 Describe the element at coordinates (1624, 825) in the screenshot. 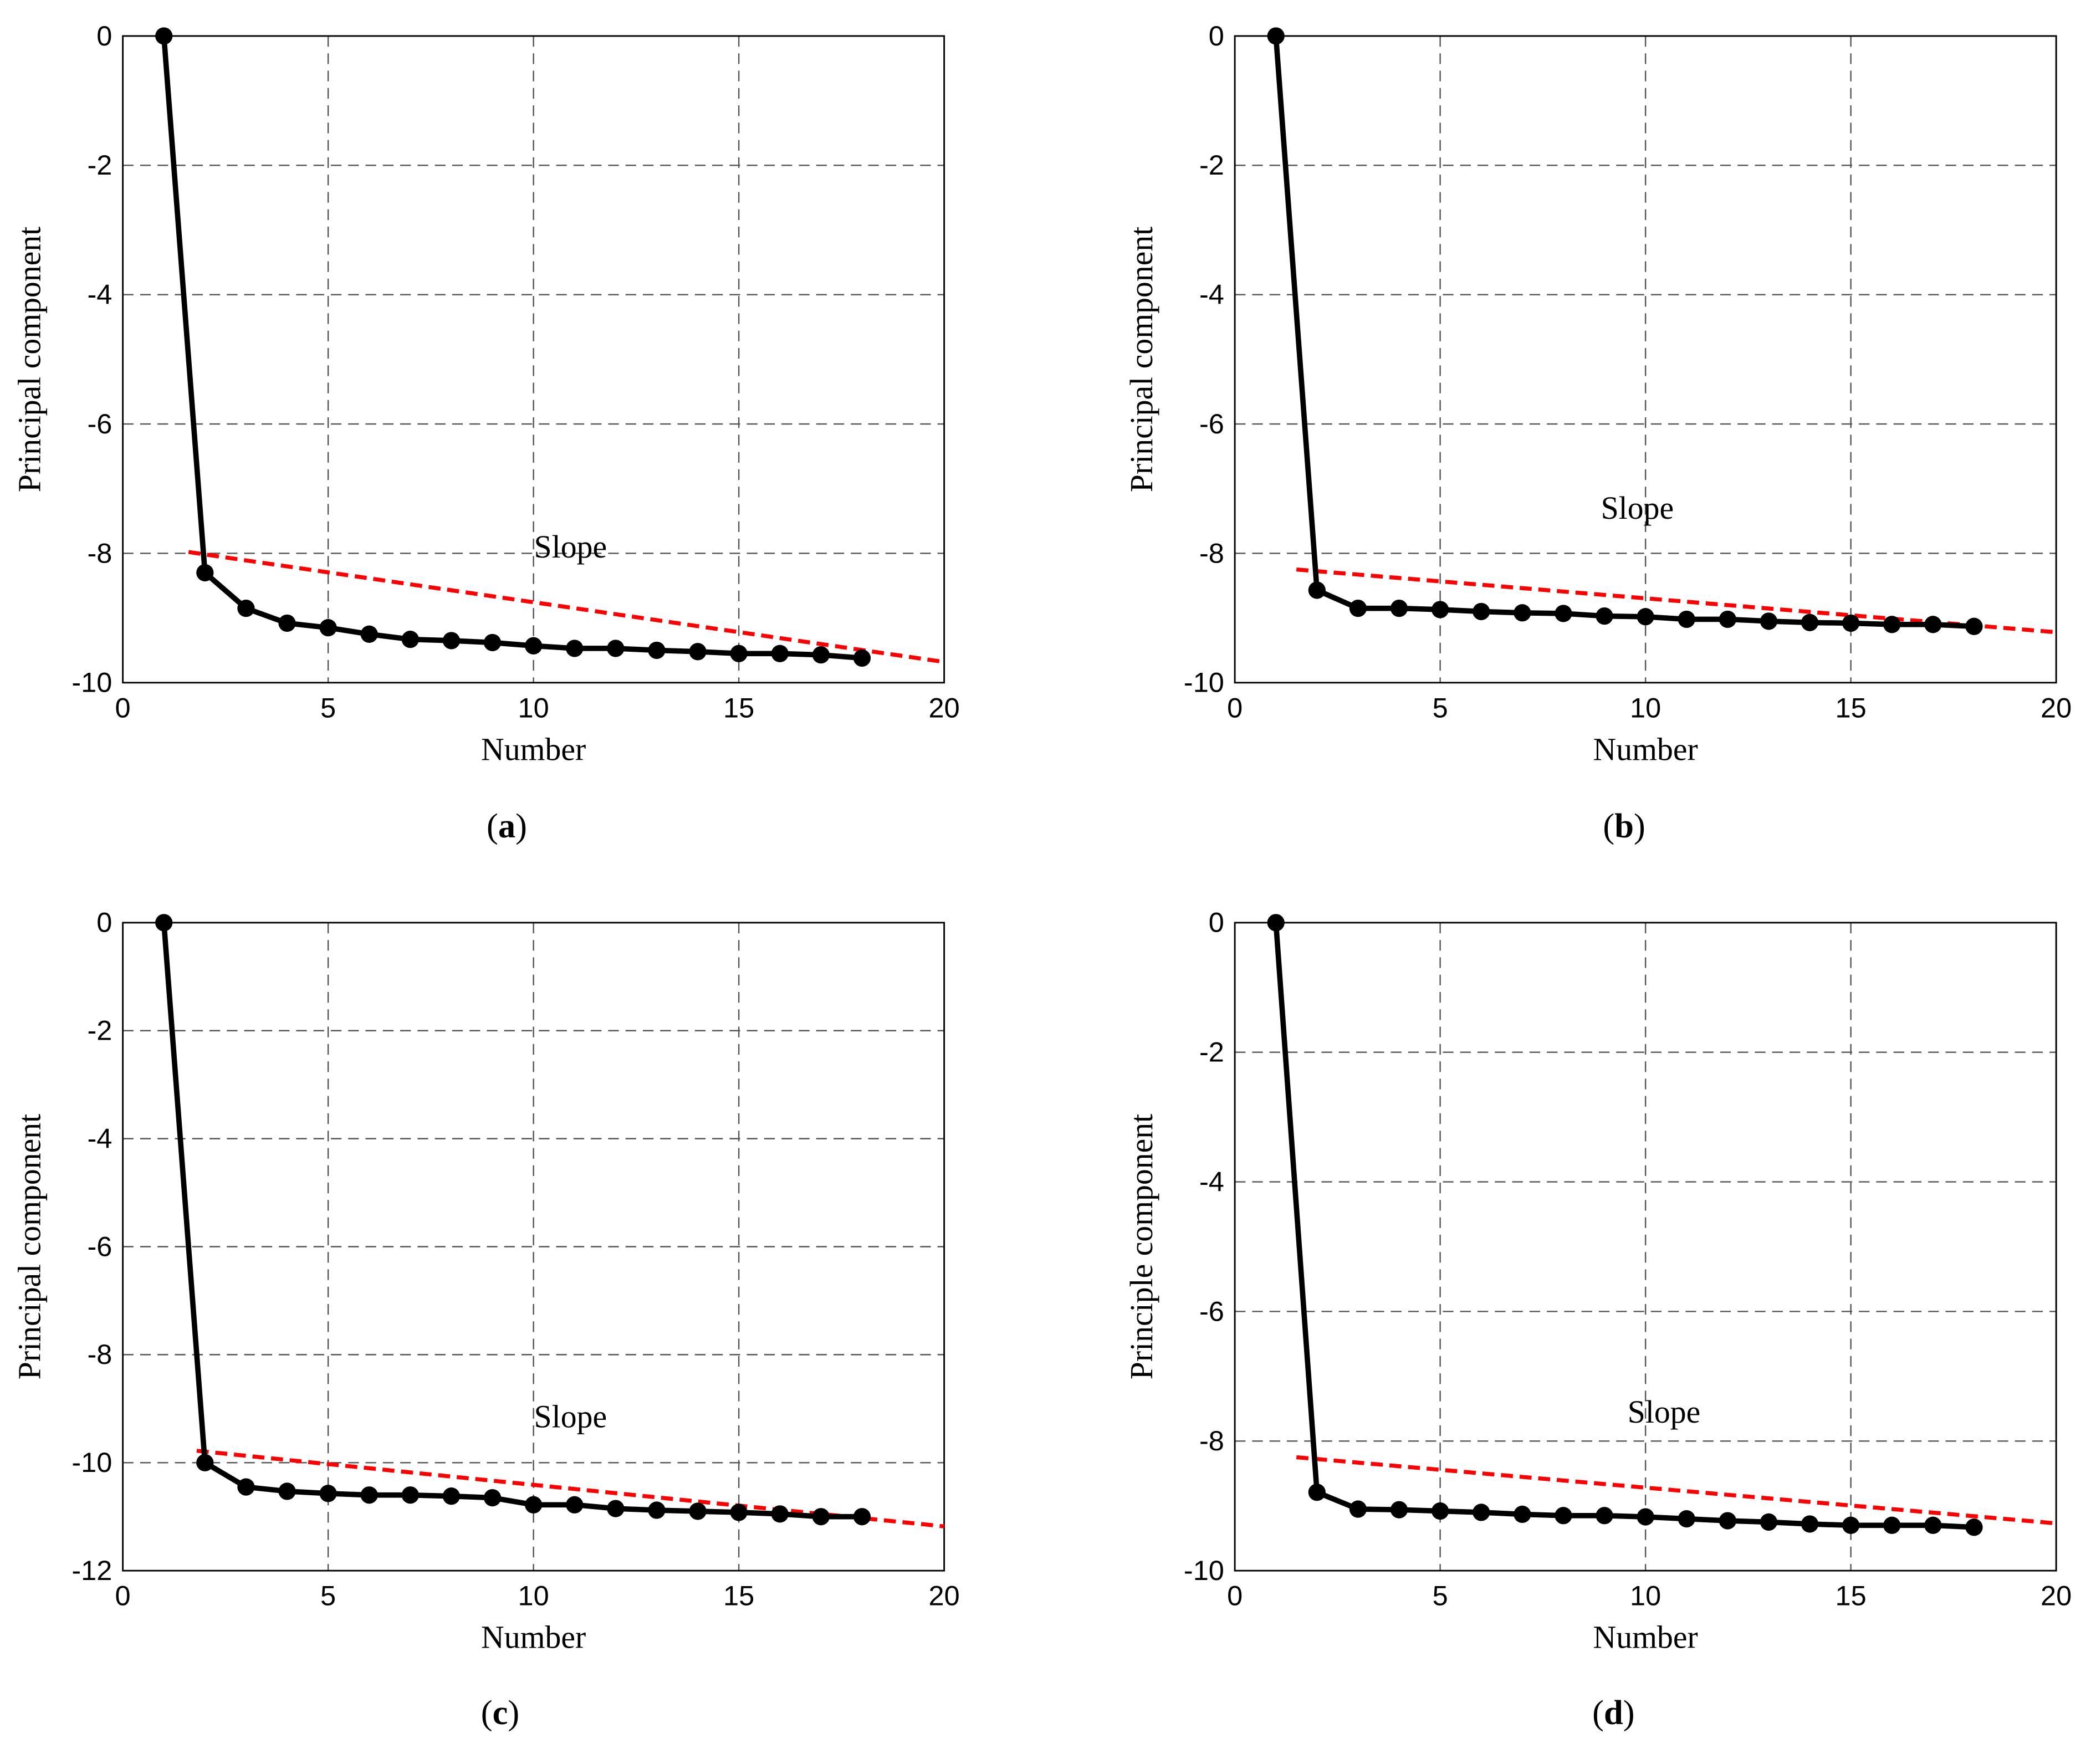

I see `panel-label: (b)` at that location.